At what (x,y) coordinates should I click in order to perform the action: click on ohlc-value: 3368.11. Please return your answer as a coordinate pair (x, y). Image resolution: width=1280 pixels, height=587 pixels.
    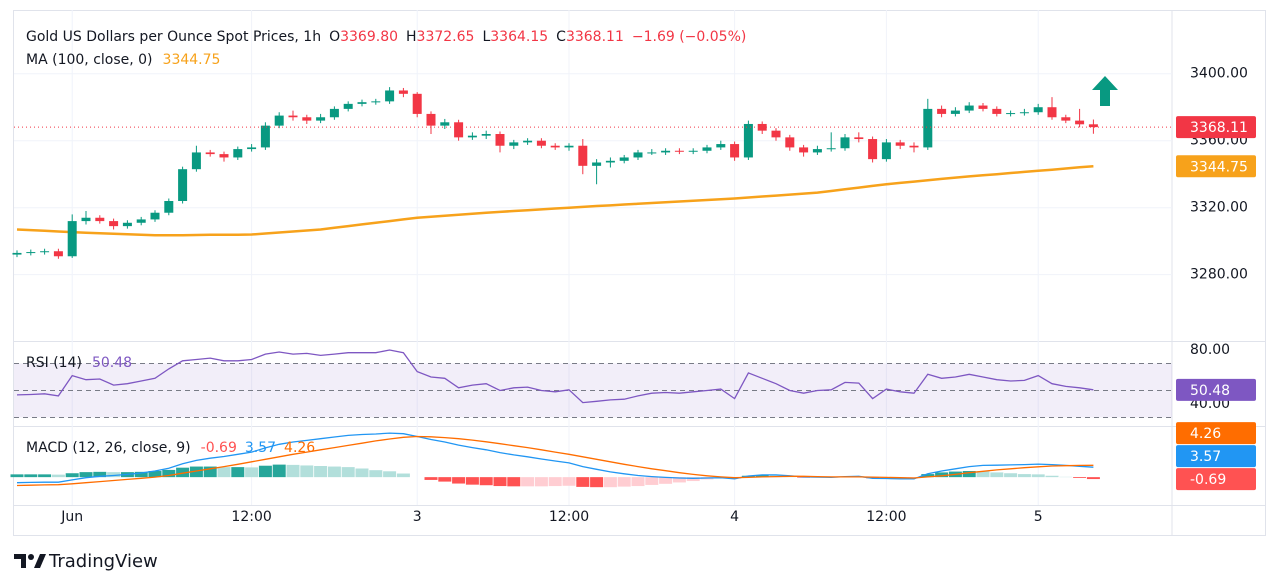
    Looking at the image, I should click on (595, 37).